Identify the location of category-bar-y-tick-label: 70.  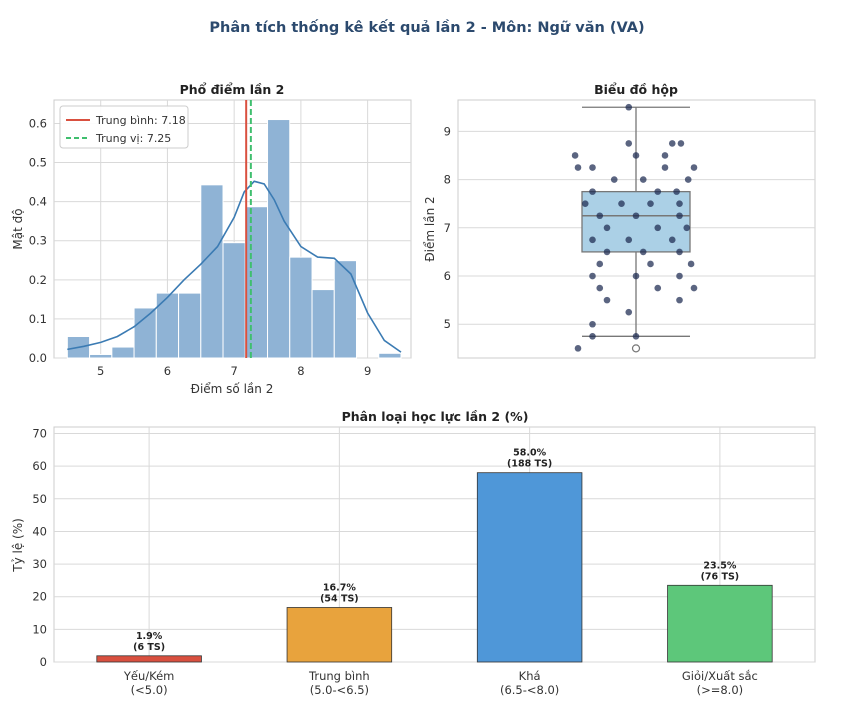
(39, 434).